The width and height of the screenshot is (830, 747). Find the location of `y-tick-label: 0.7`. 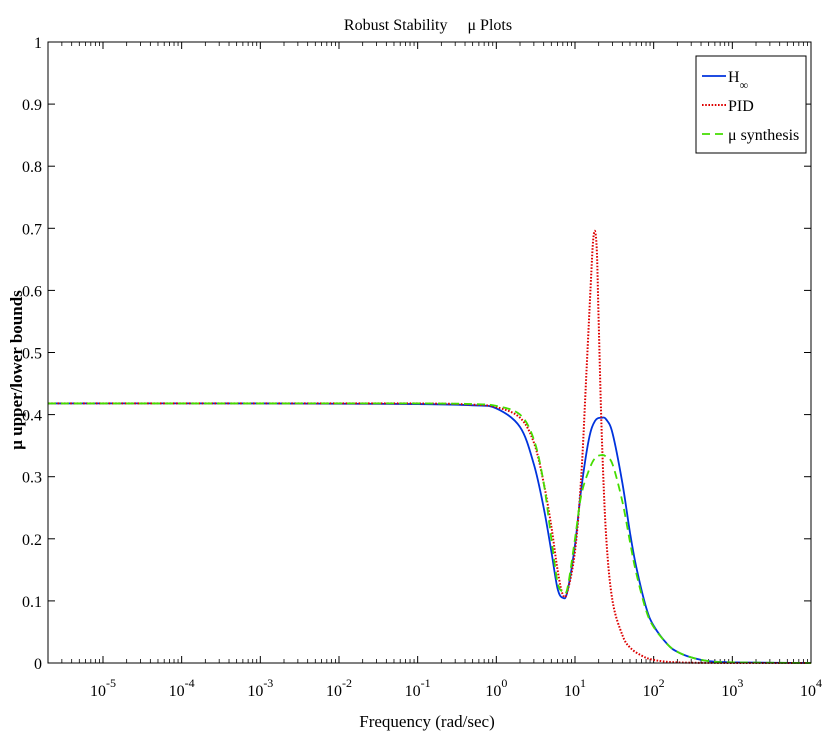

y-tick-label: 0.7 is located at coordinates (32, 229).